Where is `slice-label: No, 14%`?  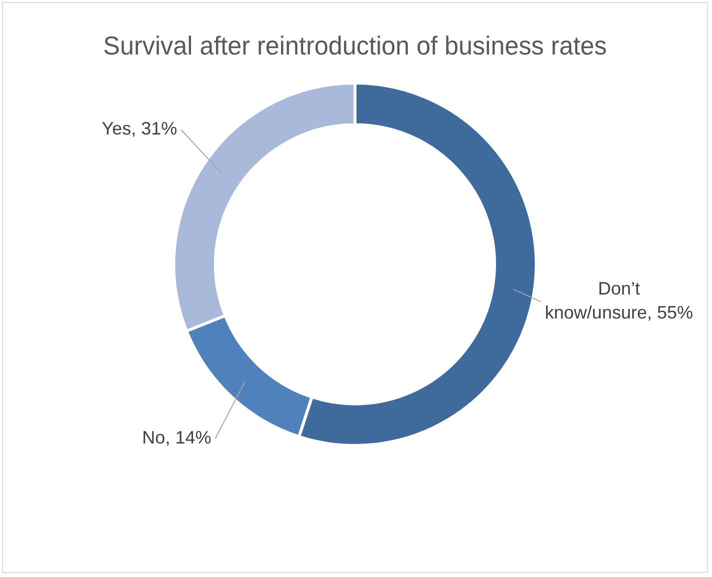 slice-label: No, 14% is located at coordinates (177, 438).